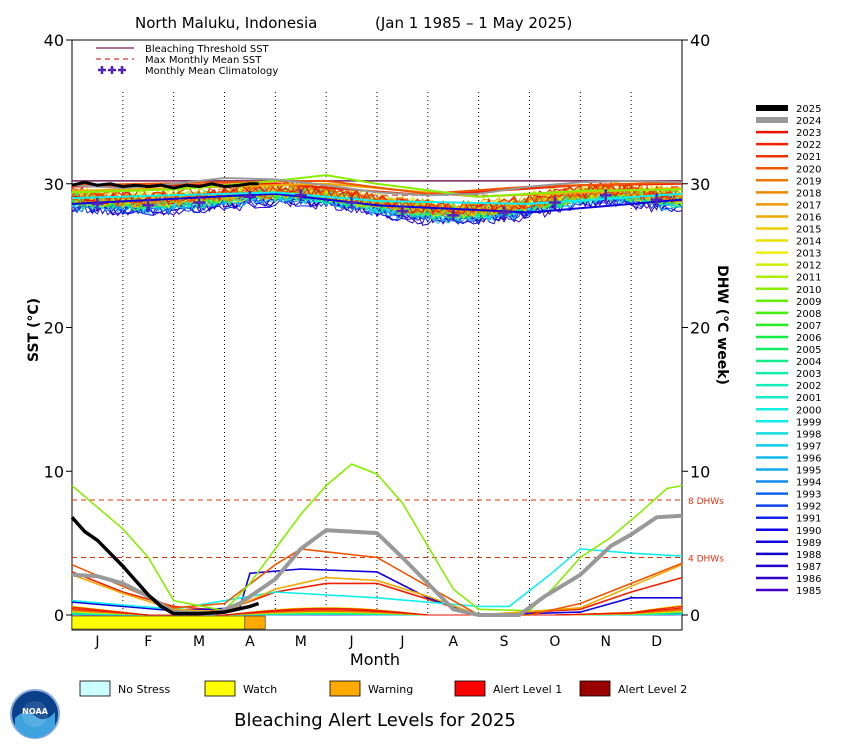 This screenshot has height=750, width=850. What do you see at coordinates (808, 543) in the screenshot?
I see `year-legend-label: 1989` at bounding box center [808, 543].